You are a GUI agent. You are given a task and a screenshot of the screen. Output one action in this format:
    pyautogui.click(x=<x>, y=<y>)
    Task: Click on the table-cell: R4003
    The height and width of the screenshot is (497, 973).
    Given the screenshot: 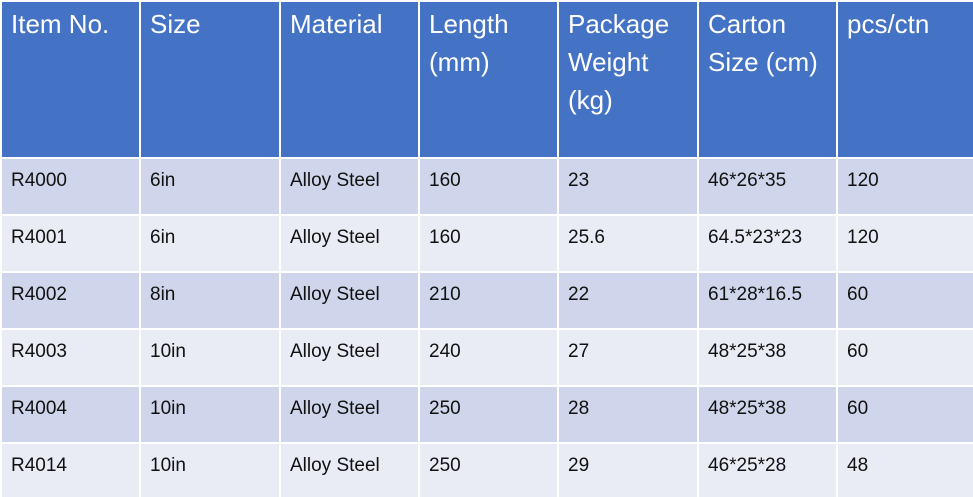 What is the action you would take?
    pyautogui.click(x=70, y=357)
    